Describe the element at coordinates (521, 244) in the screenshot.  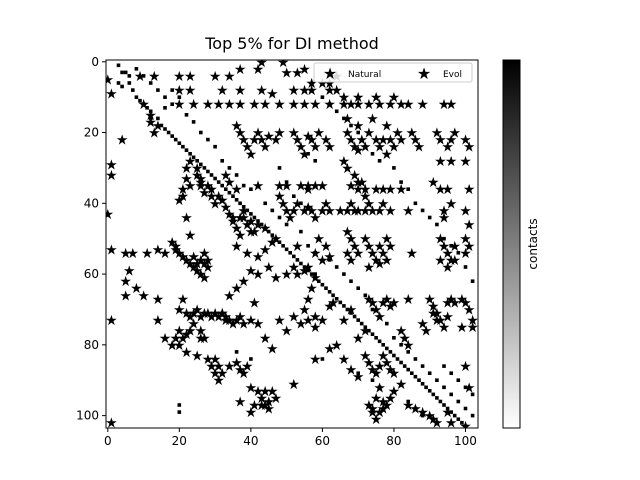
I see `colorbar: contacts` at that location.